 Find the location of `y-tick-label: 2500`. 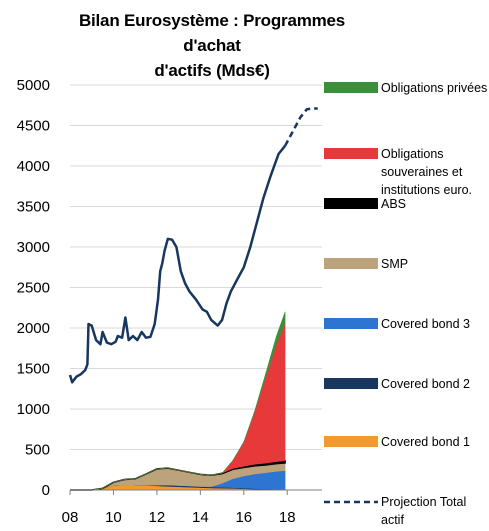

y-tick-label: 2500 is located at coordinates (33, 288).